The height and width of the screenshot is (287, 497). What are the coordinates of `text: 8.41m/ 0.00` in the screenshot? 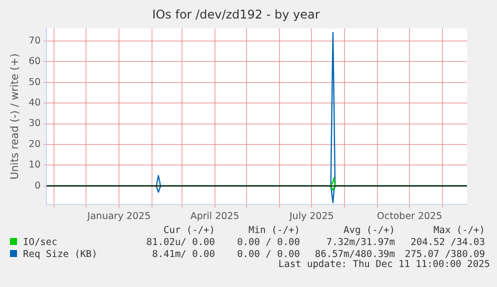 It's located at (183, 255).